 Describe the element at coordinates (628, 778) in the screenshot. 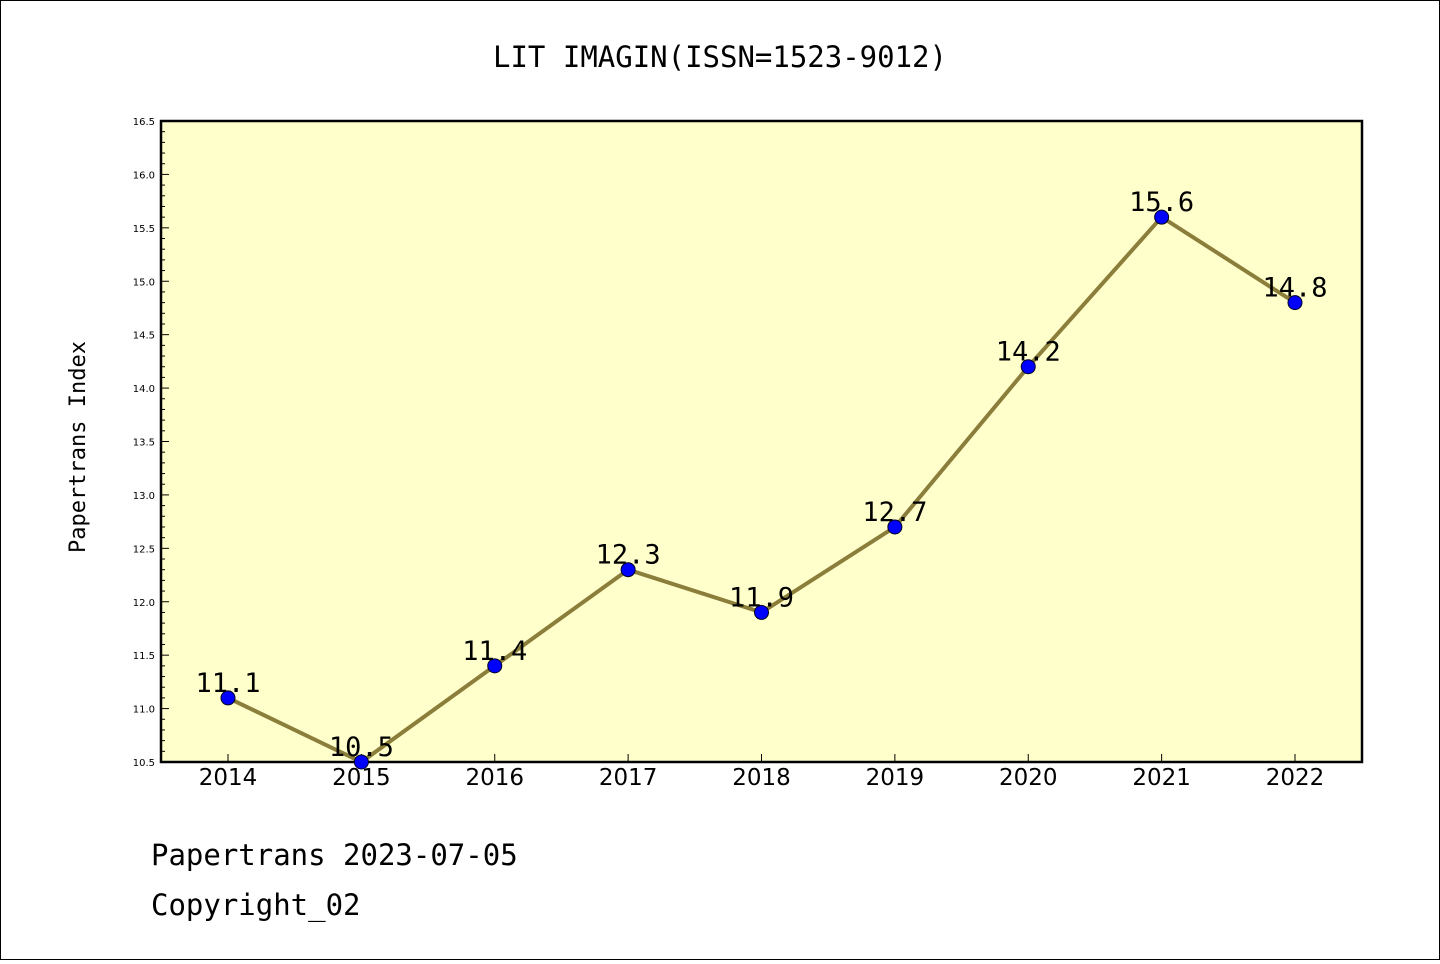

I see `x-tick-label: 2017` at that location.